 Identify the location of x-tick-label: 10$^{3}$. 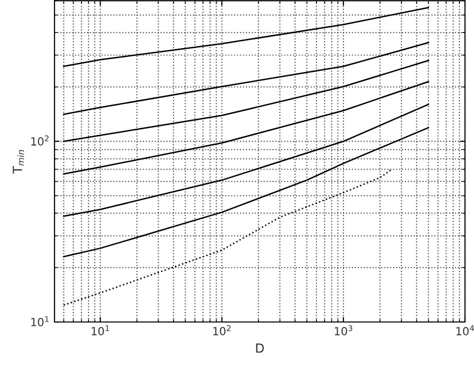
(343, 330).